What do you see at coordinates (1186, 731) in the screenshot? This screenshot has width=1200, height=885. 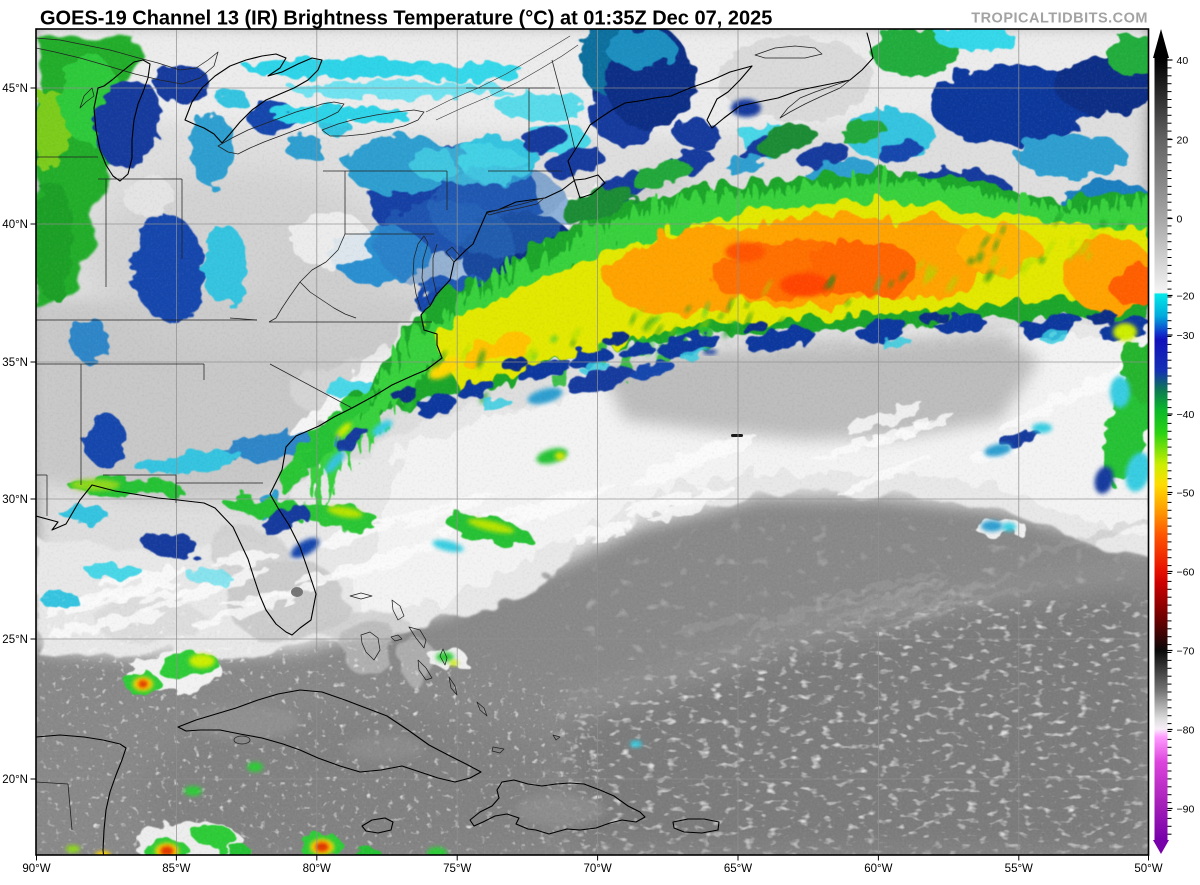 I see `svg-text: −80` at bounding box center [1186, 731].